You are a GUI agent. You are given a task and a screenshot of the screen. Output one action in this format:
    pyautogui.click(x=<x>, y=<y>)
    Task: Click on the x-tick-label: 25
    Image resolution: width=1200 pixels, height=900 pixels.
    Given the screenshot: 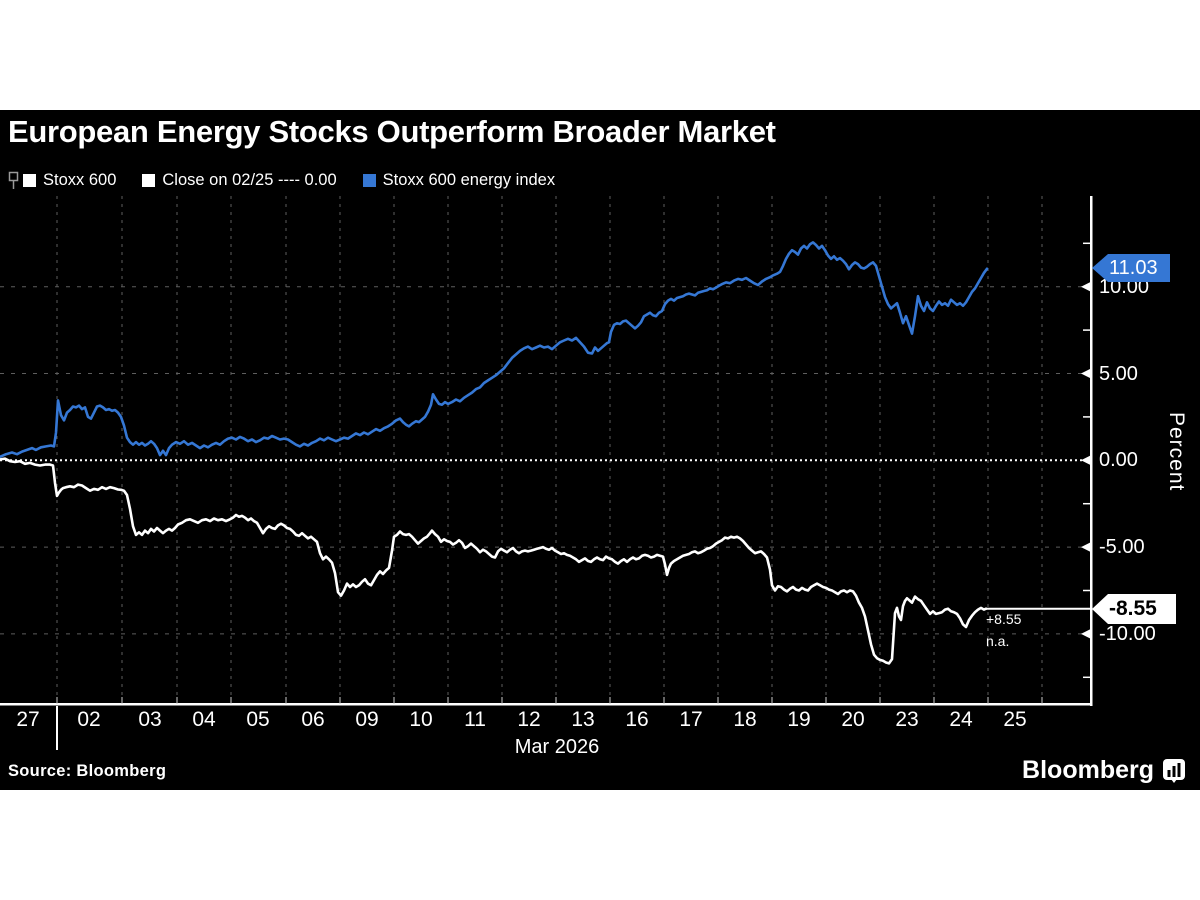 What is the action you would take?
    pyautogui.click(x=1015, y=719)
    